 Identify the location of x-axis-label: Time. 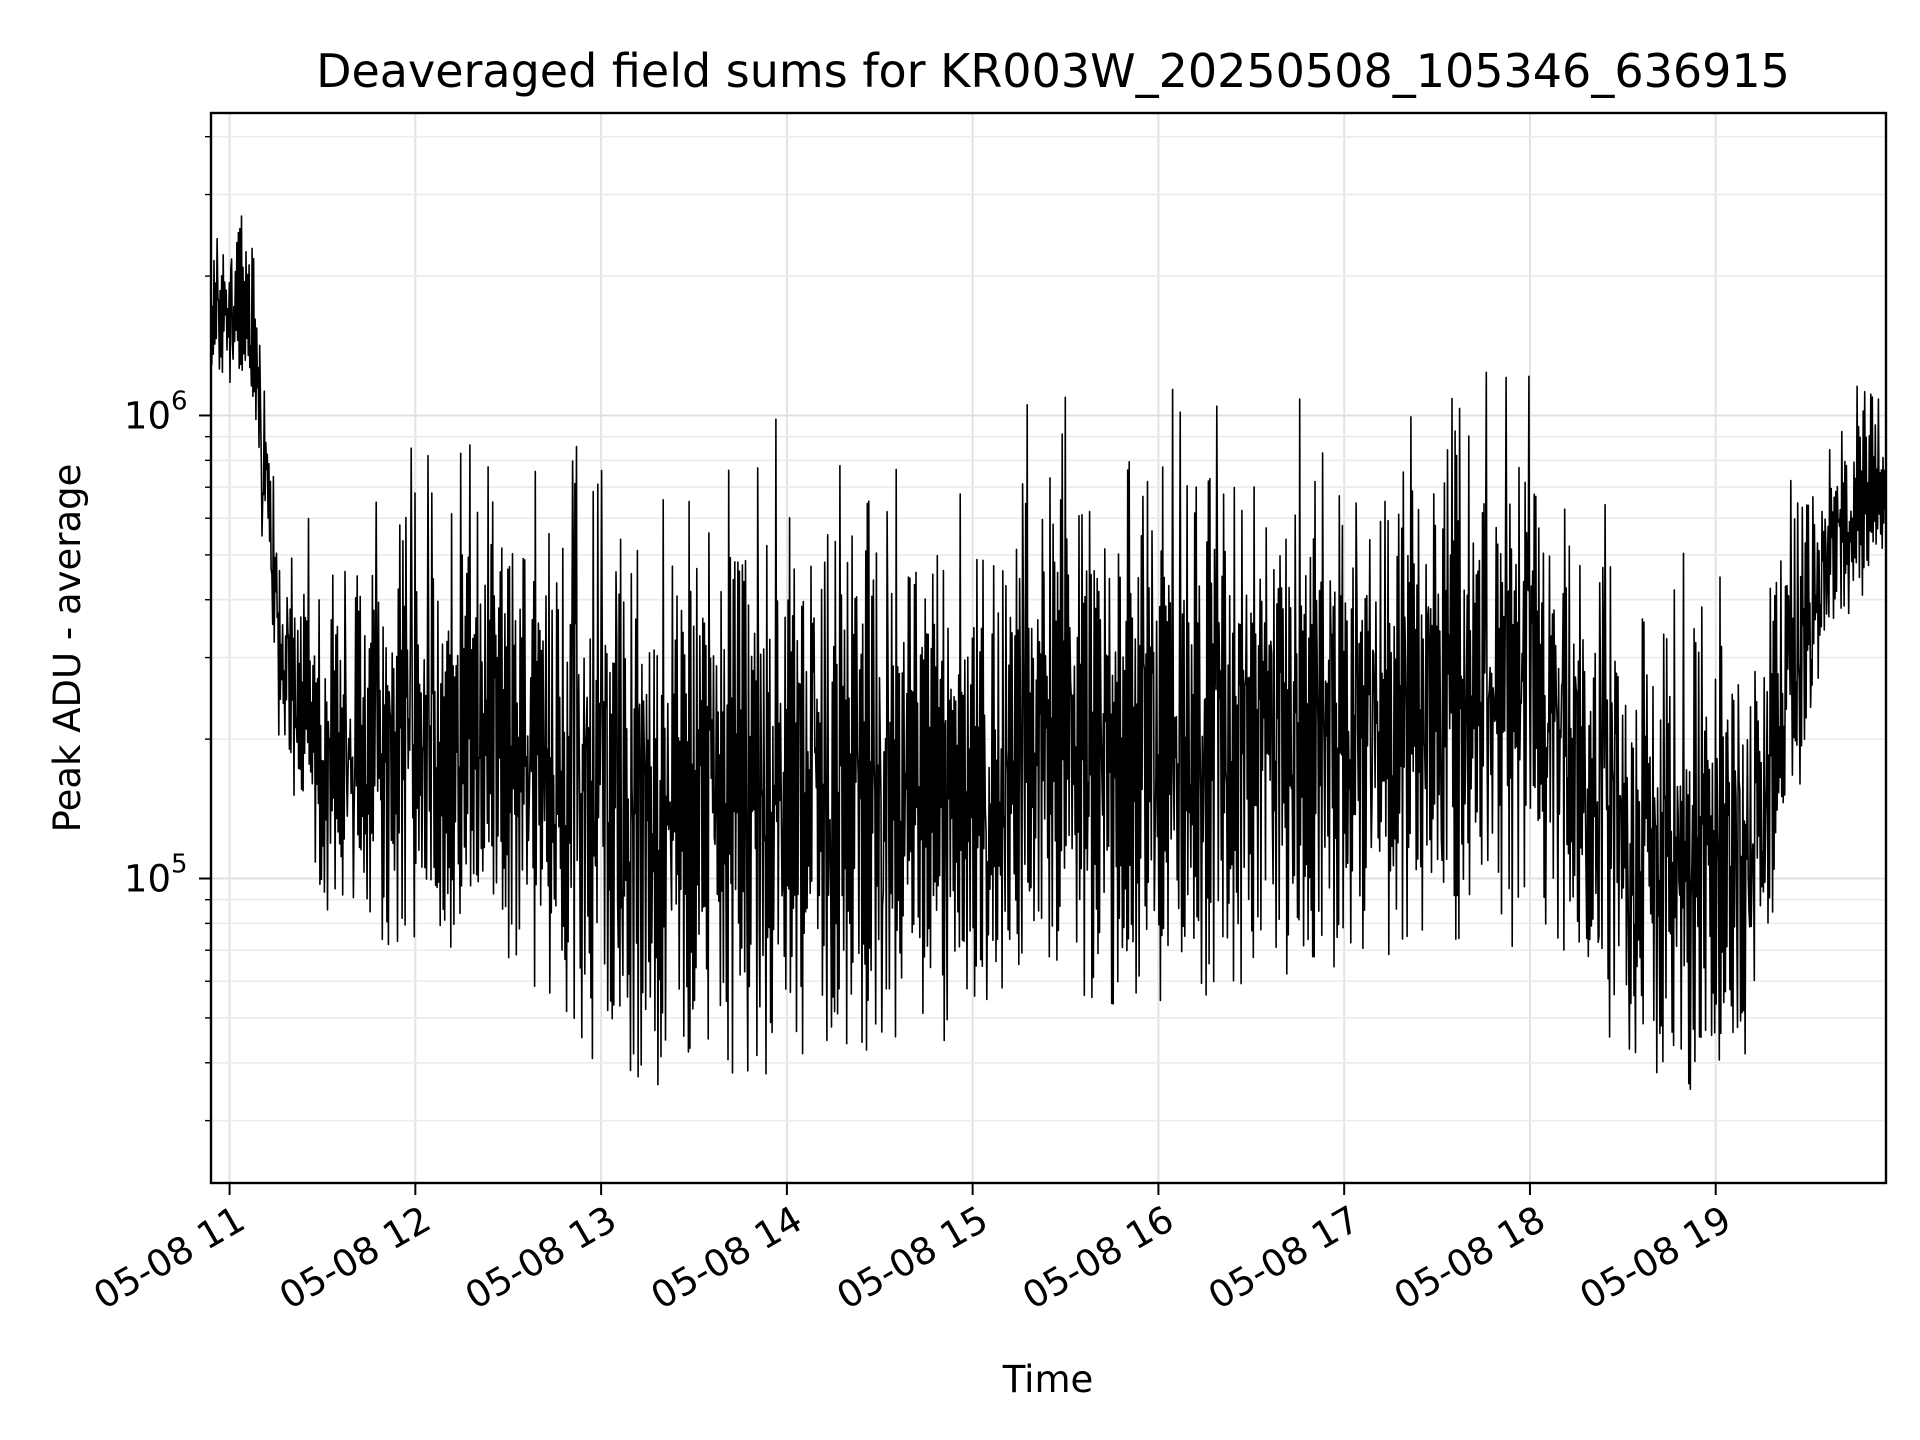
(1048, 1379).